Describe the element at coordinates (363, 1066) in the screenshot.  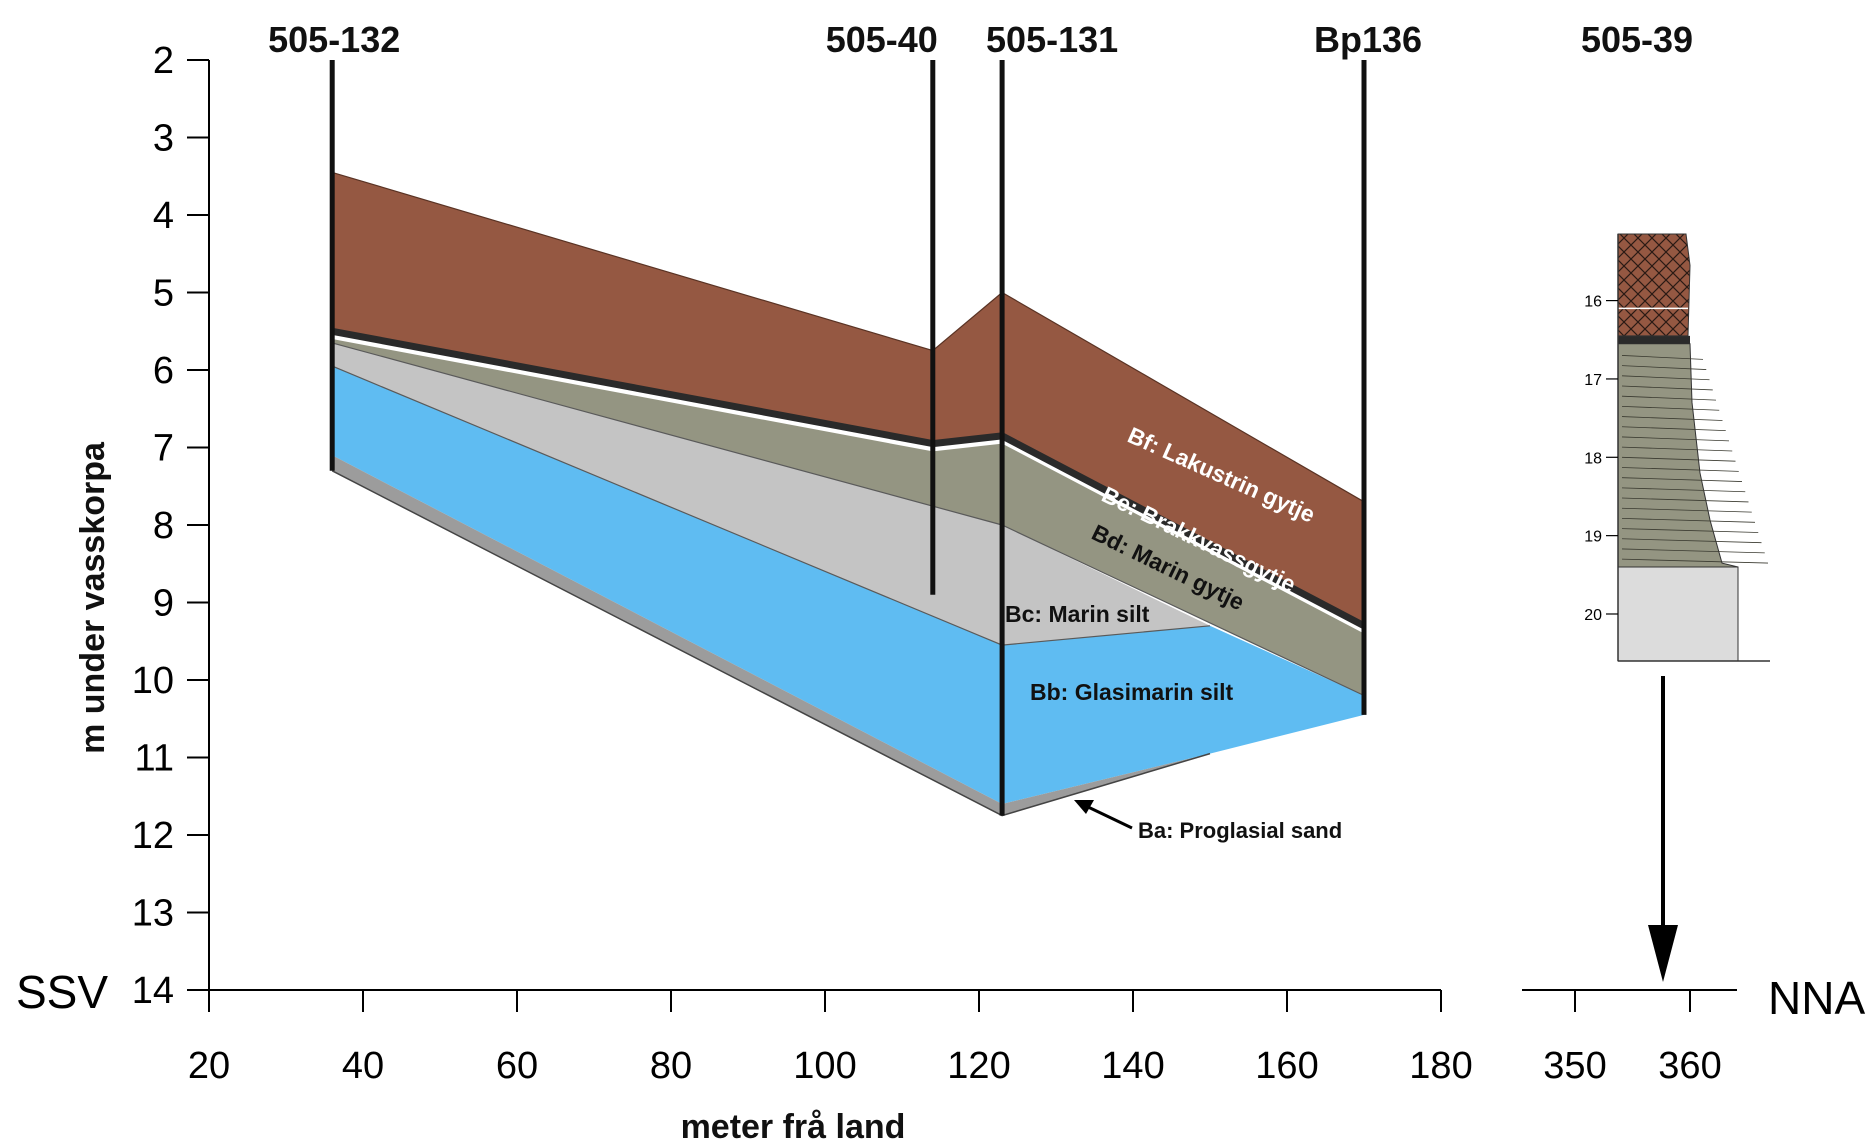
I see `x-tick-label: 40` at that location.